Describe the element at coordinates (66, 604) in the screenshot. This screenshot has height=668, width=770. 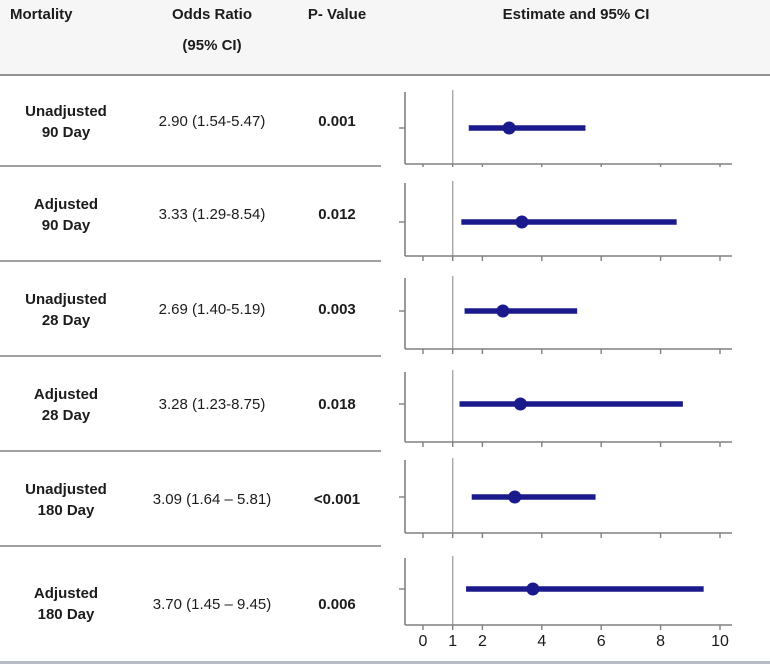
I see `mortality-label: Adjusted 180 Day` at that location.